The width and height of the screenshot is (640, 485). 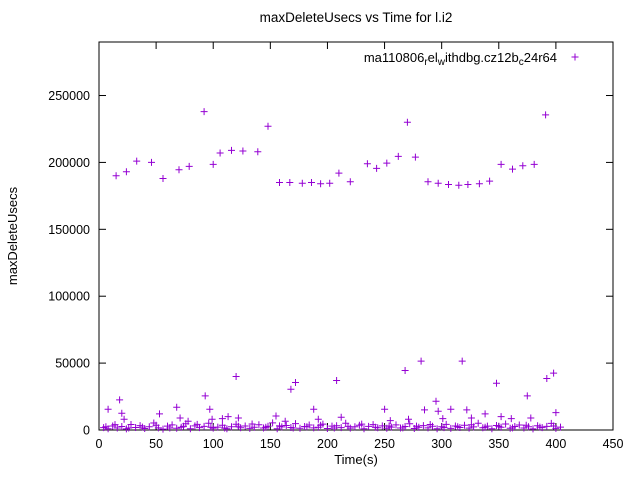 What do you see at coordinates (86, 431) in the screenshot?
I see `y-tick-label: 0` at bounding box center [86, 431].